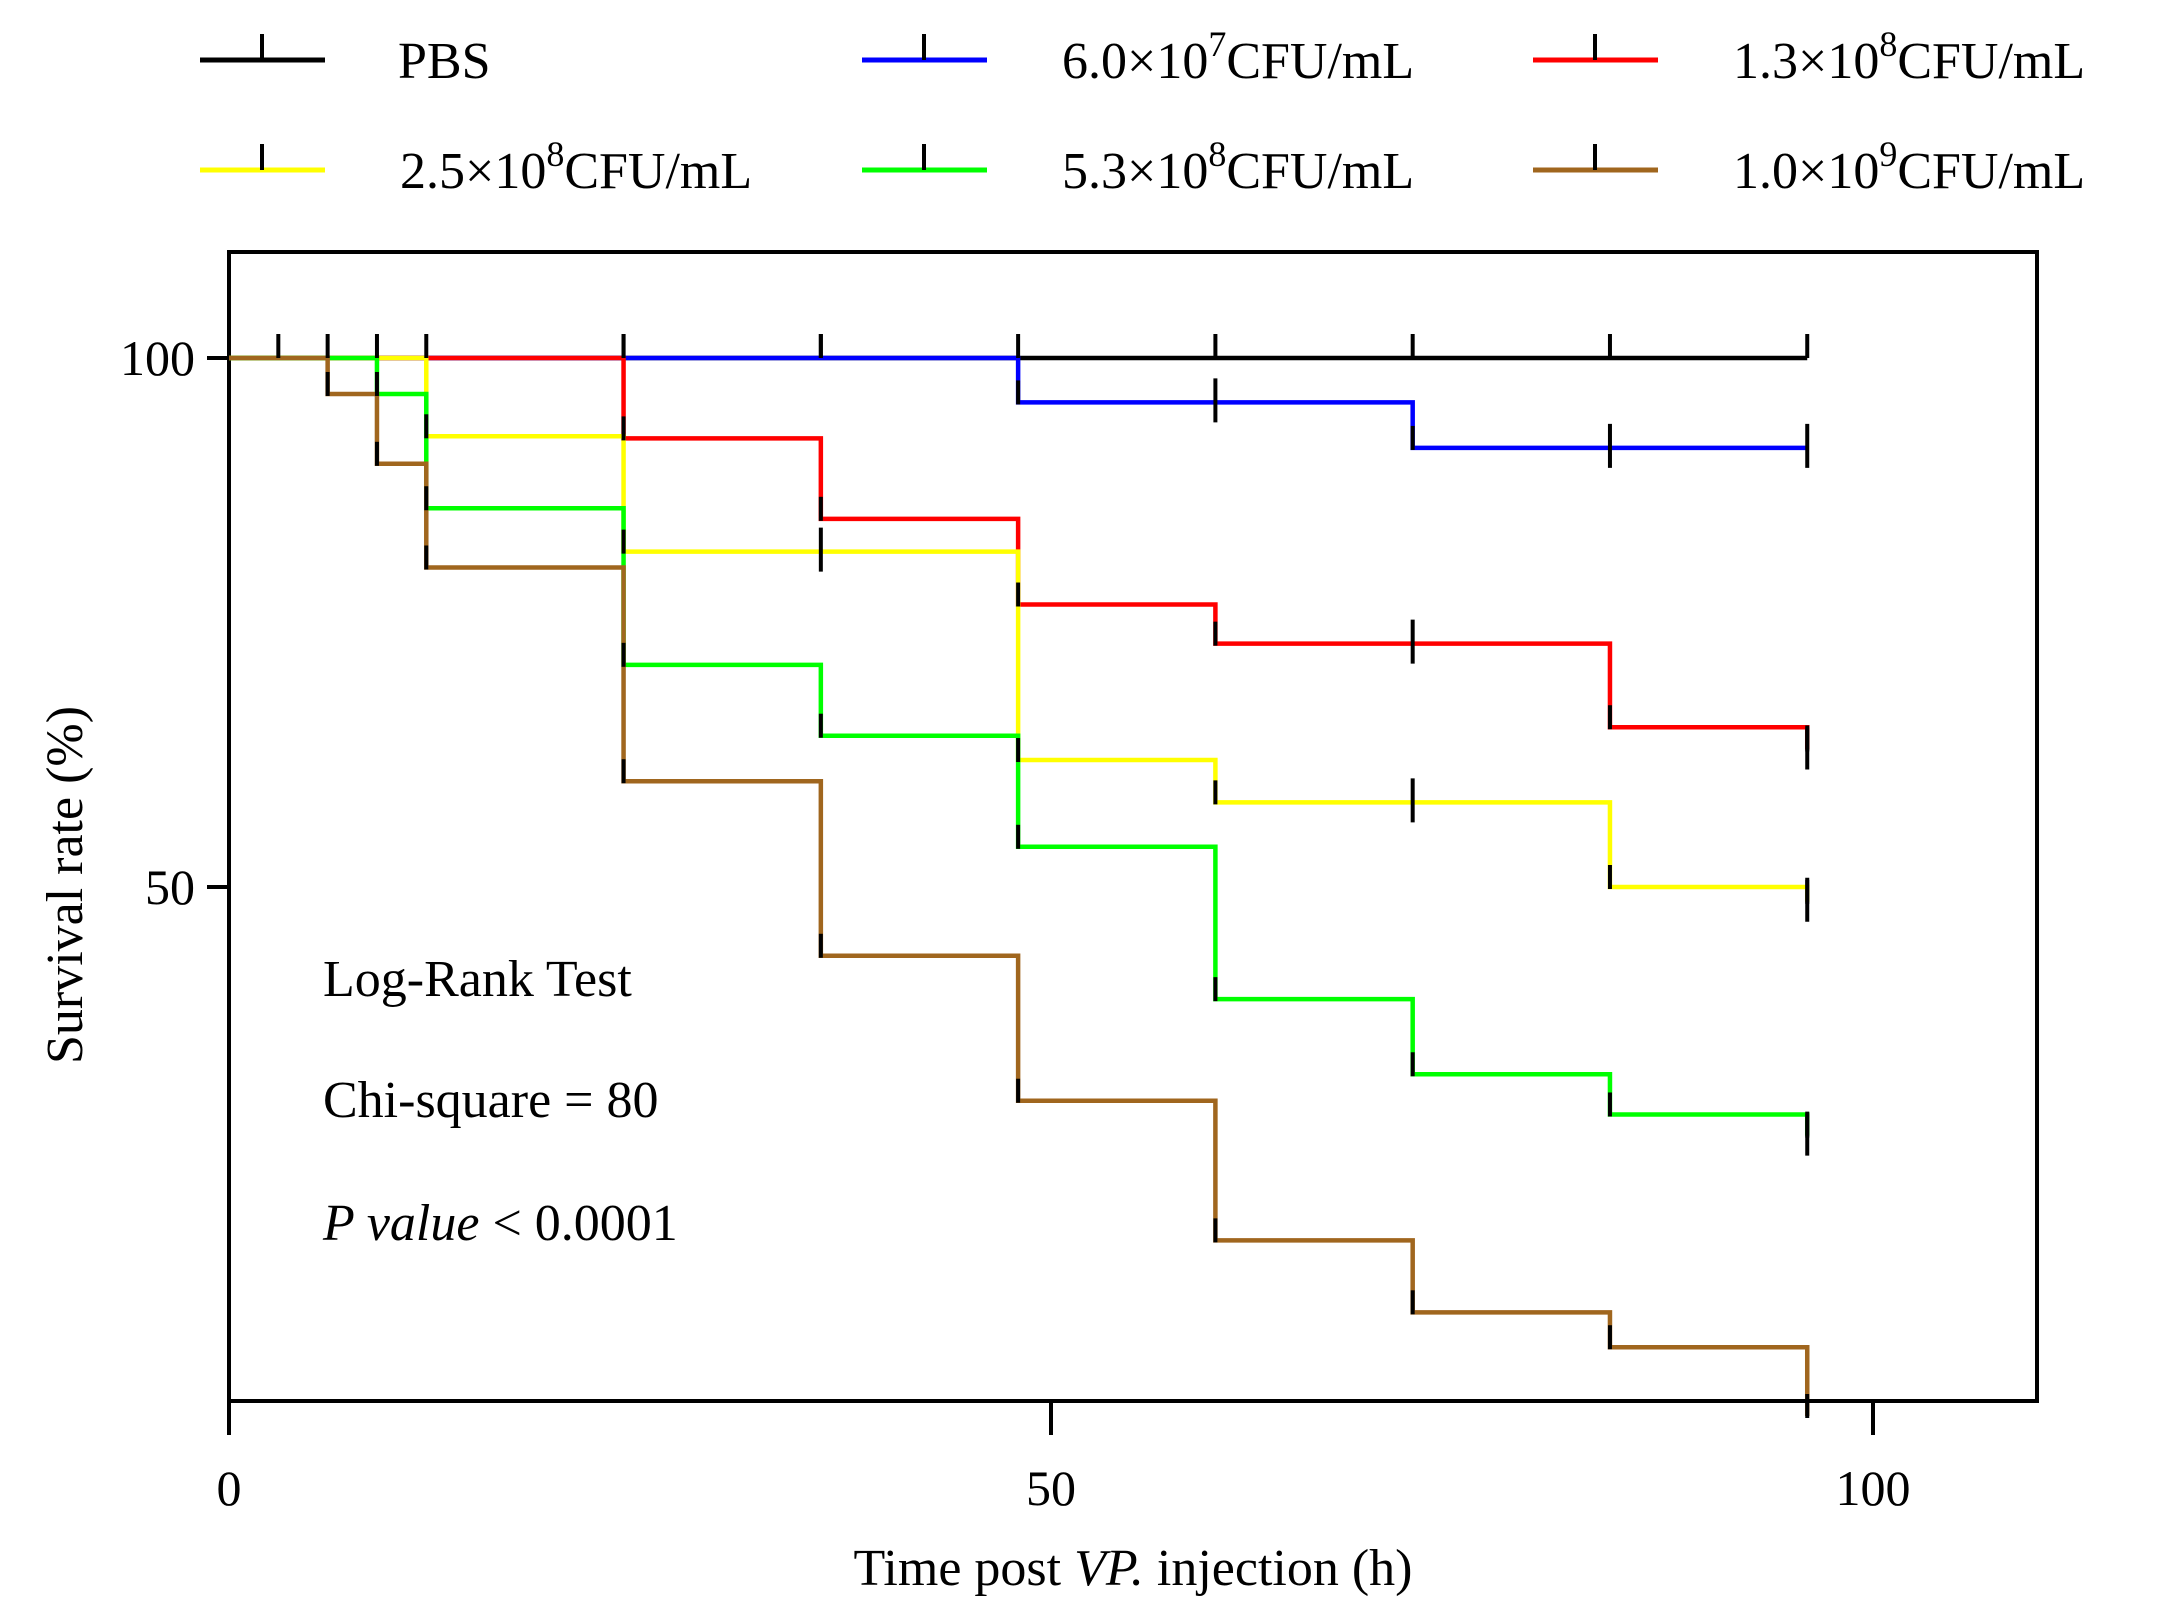  Describe the element at coordinates (491, 1100) in the screenshot. I see `chi-square-label: Chi-square = 80` at that location.